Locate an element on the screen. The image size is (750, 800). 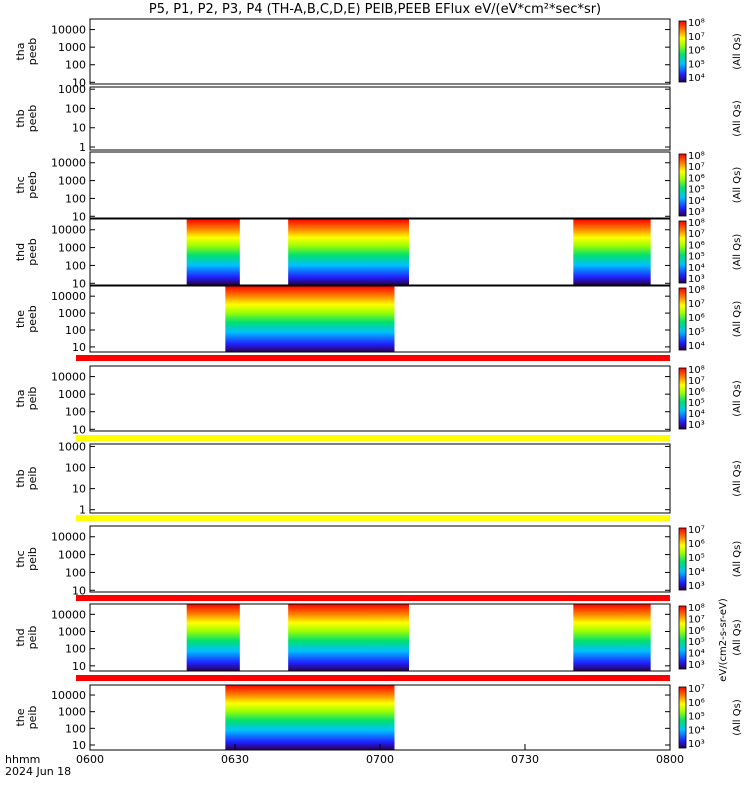
x-tick-label: 0630 is located at coordinates (235, 759).